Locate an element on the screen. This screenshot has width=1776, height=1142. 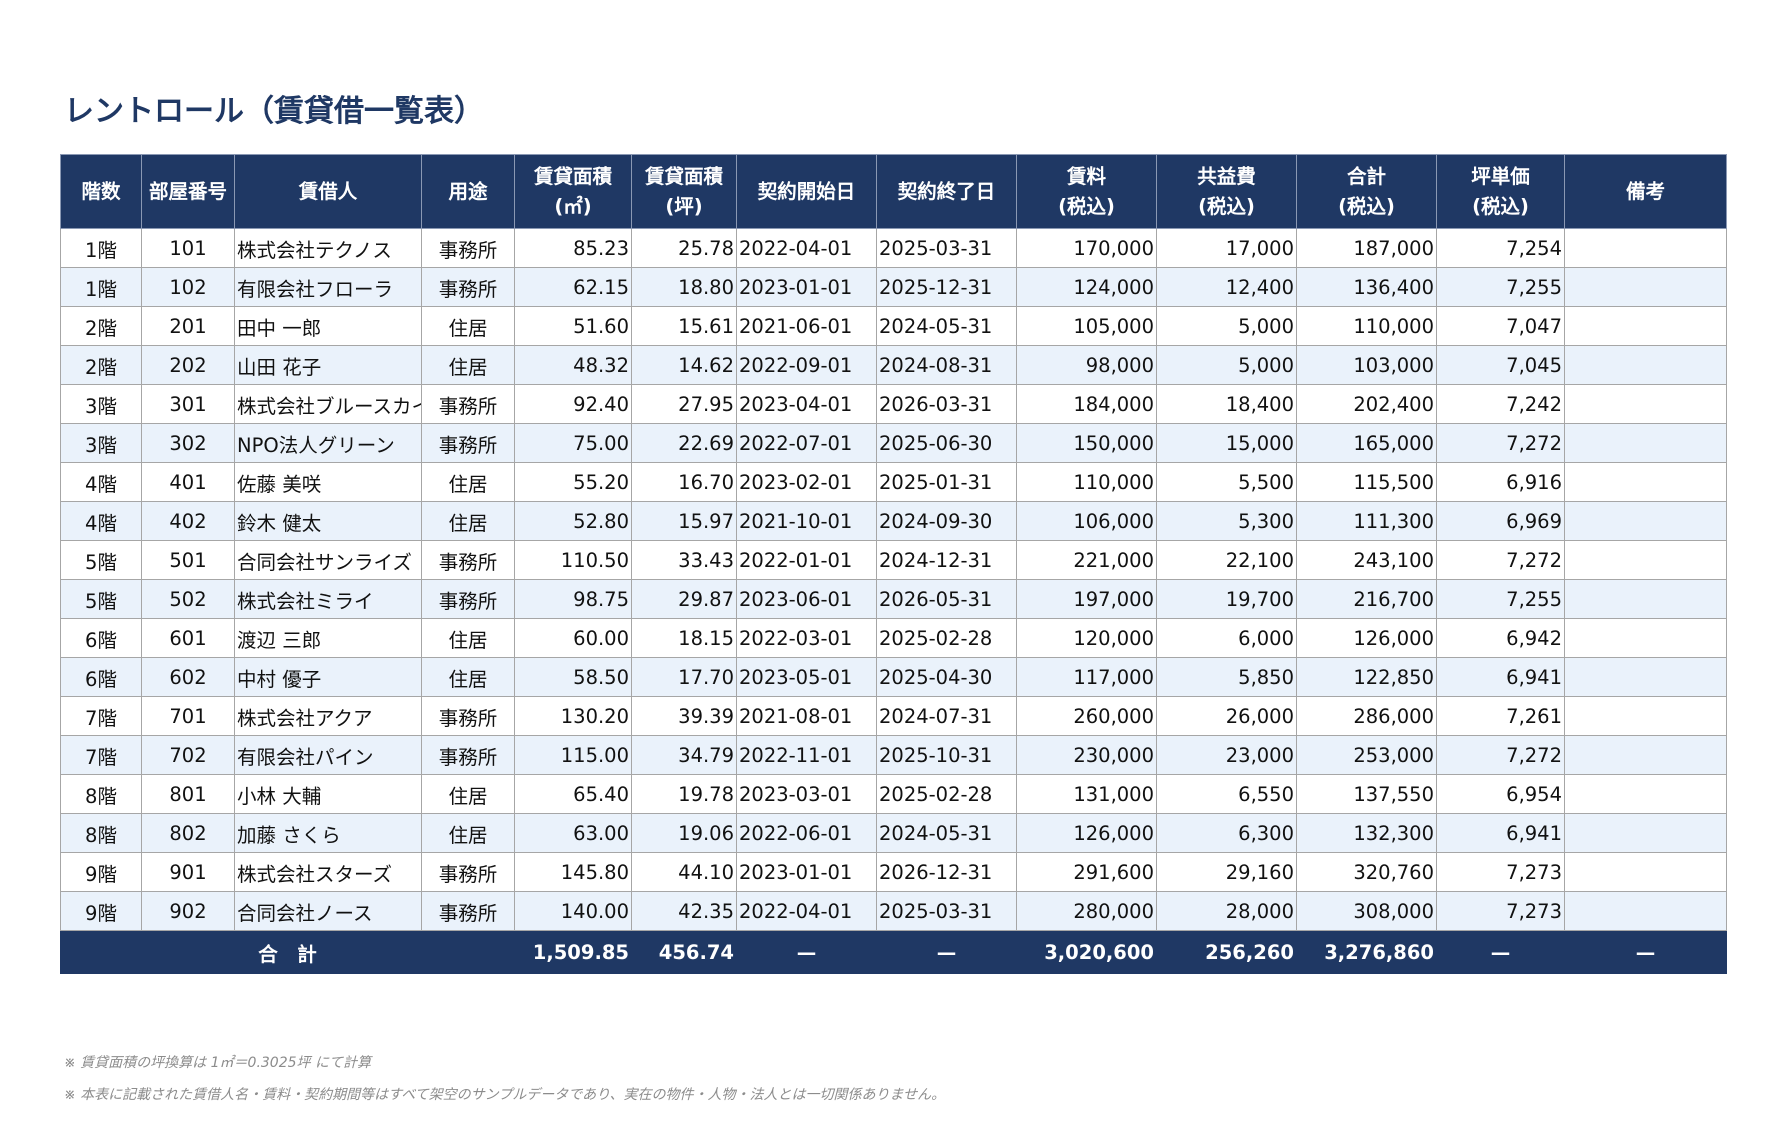
rent-cell: 221,000 is located at coordinates (1086, 560).